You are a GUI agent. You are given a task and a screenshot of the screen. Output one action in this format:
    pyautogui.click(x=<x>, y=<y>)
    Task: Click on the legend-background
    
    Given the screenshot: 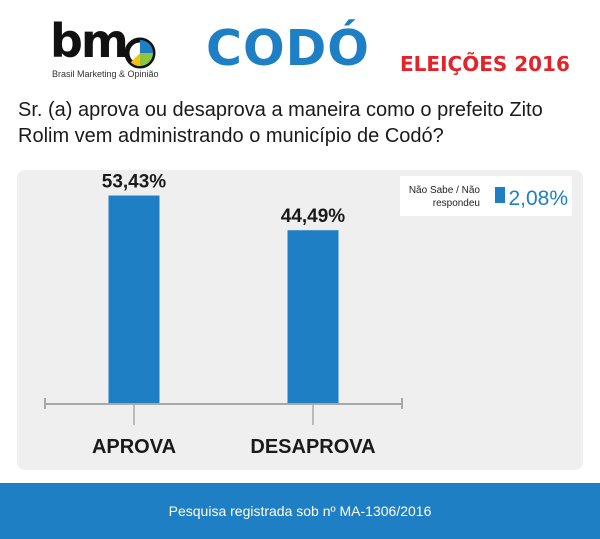 What is the action you would take?
    pyautogui.click(x=486, y=196)
    